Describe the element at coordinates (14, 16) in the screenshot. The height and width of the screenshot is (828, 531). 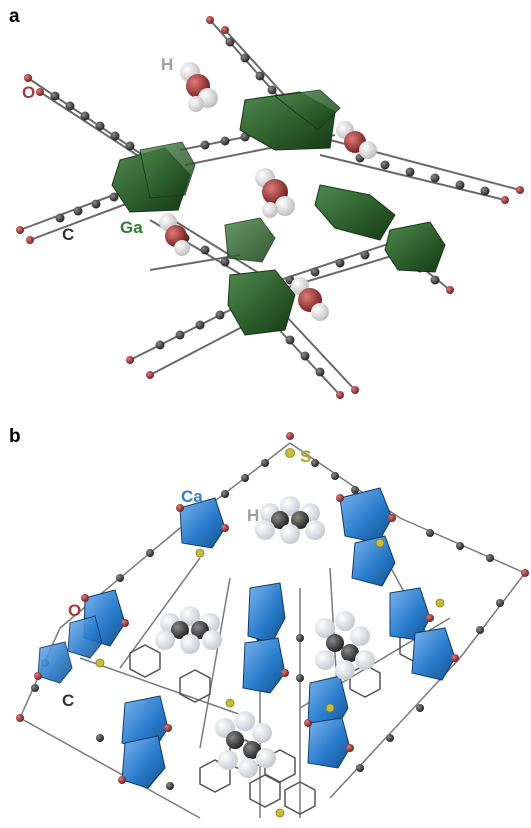
I see `panel-label-a: a` at that location.